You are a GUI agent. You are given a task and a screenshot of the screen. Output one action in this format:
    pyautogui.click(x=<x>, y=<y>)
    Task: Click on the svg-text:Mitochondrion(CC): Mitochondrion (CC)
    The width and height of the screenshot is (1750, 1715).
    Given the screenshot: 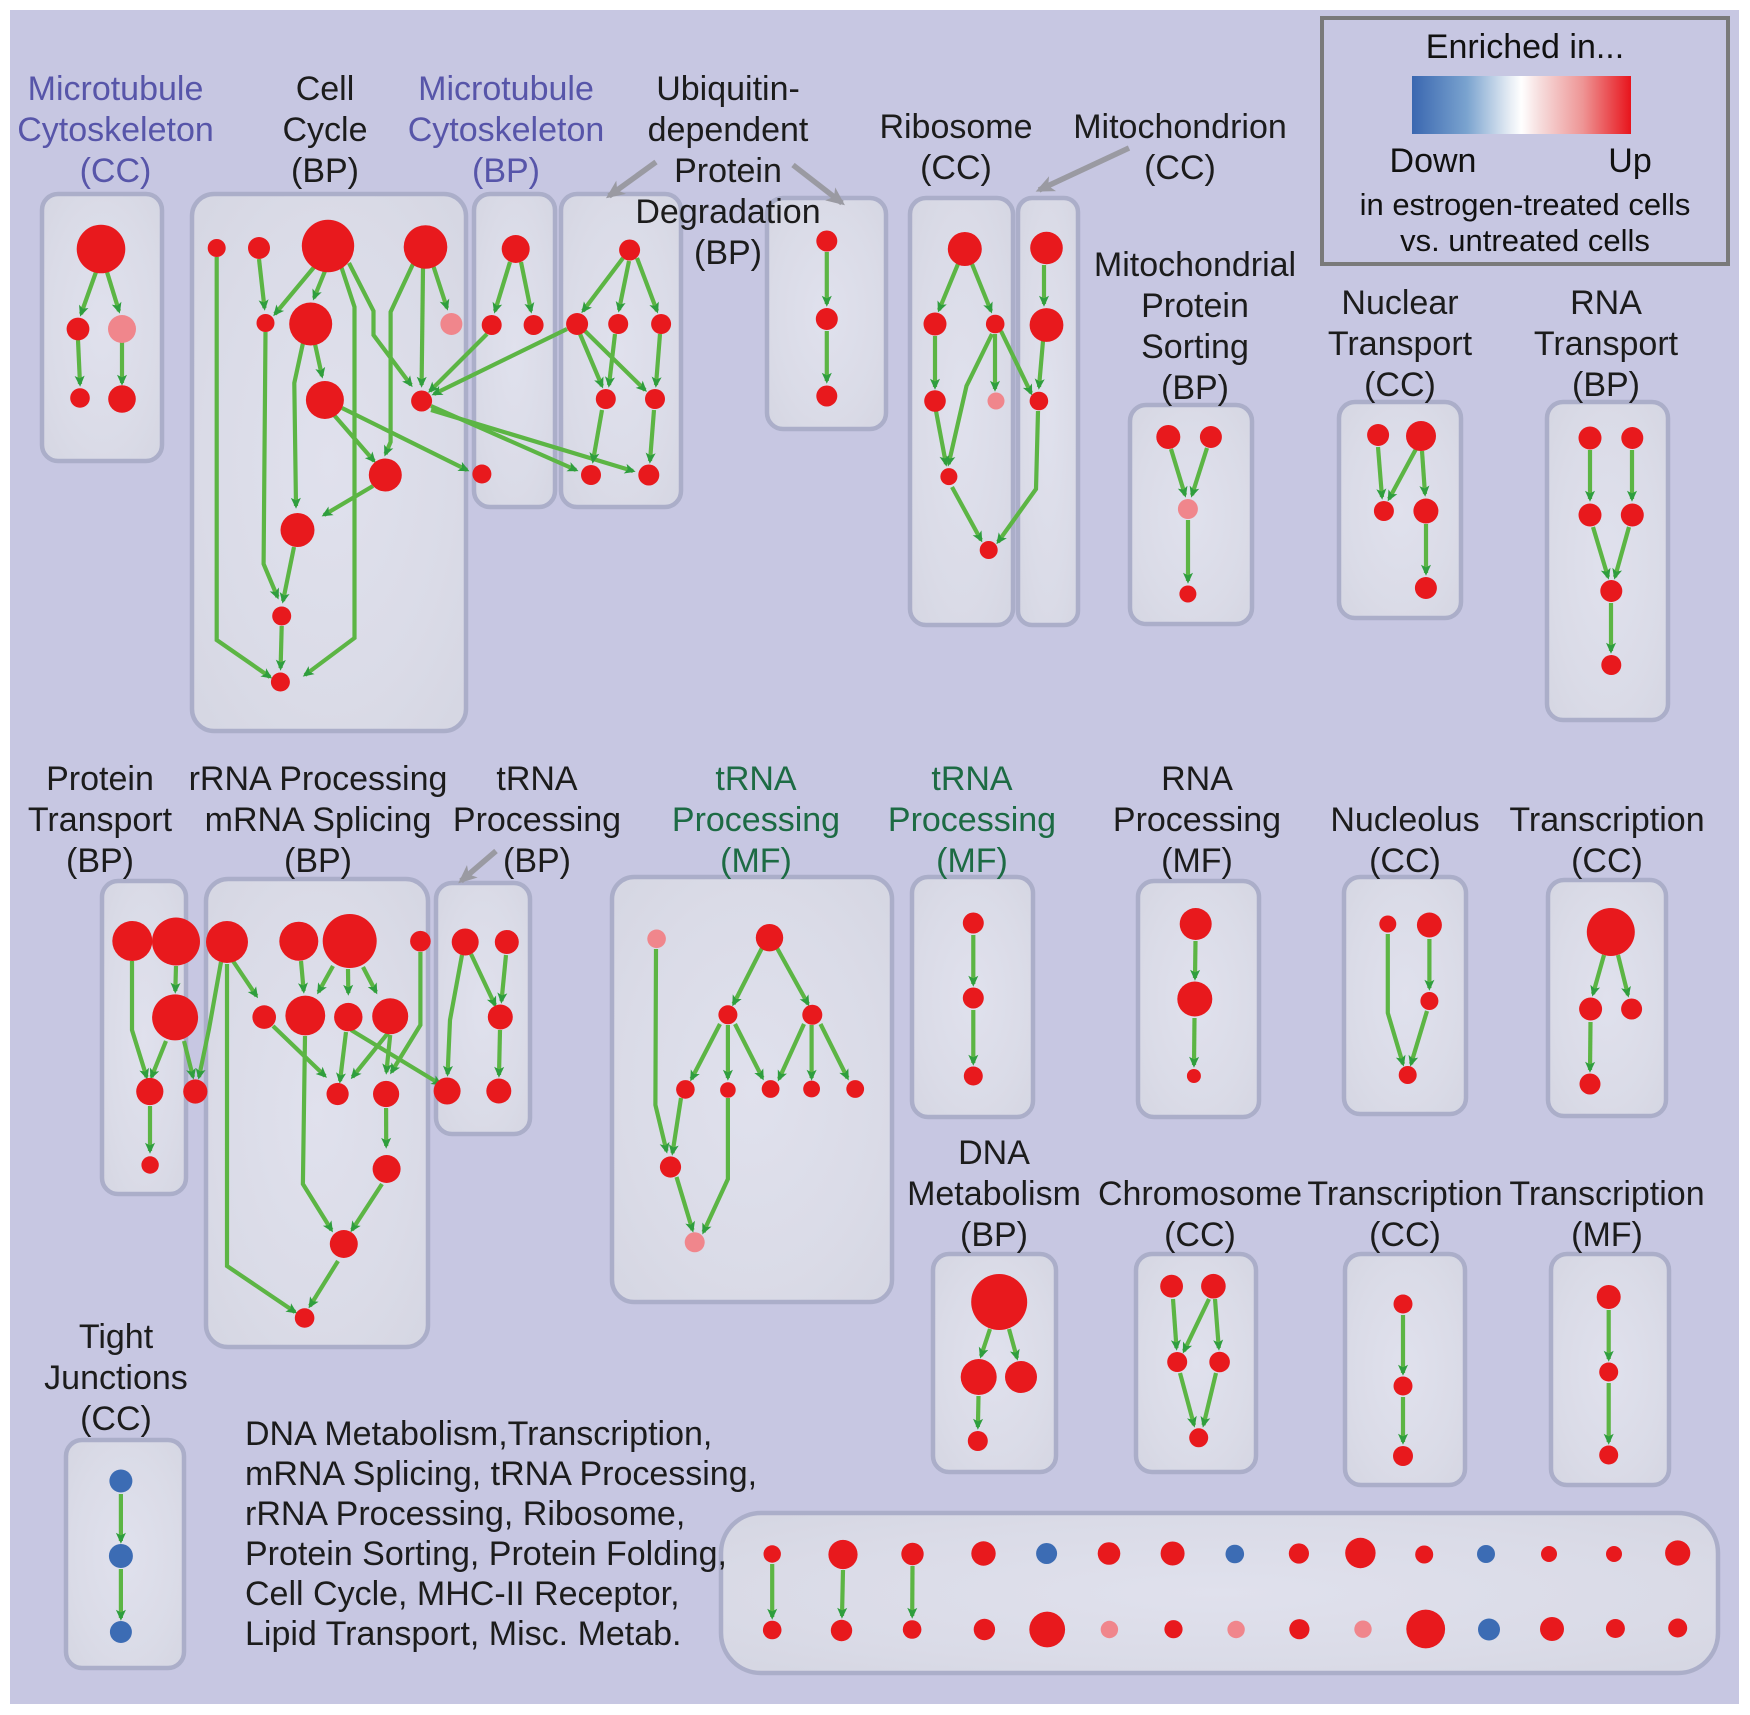 What is the action you would take?
    pyautogui.click(x=1180, y=147)
    